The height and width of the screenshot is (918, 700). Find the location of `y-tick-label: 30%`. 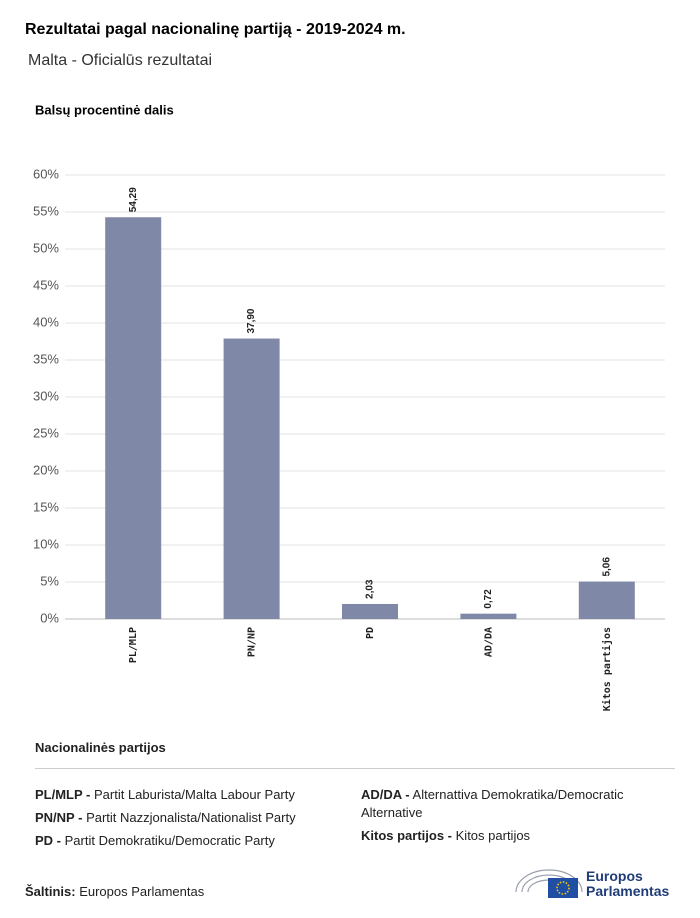

y-tick-label: 30% is located at coordinates (46, 395).